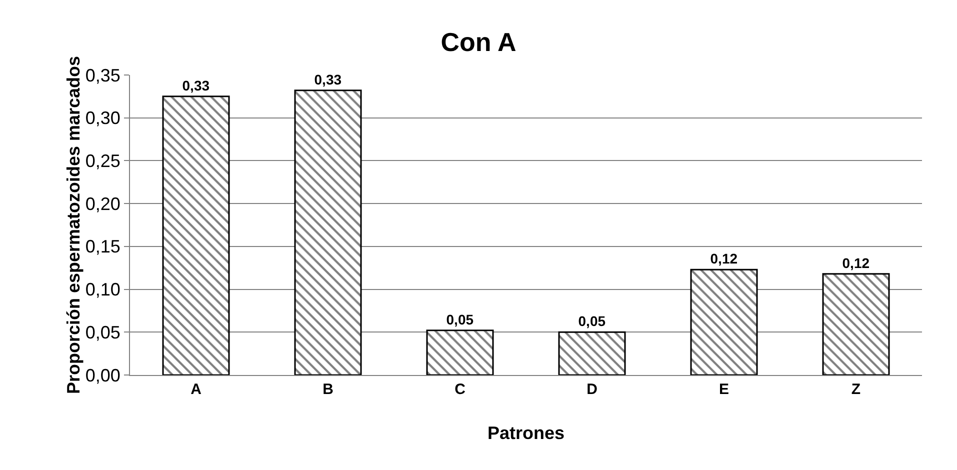 This screenshot has height=470, width=957. Describe the element at coordinates (328, 389) in the screenshot. I see `x-tick-label: B` at that location.